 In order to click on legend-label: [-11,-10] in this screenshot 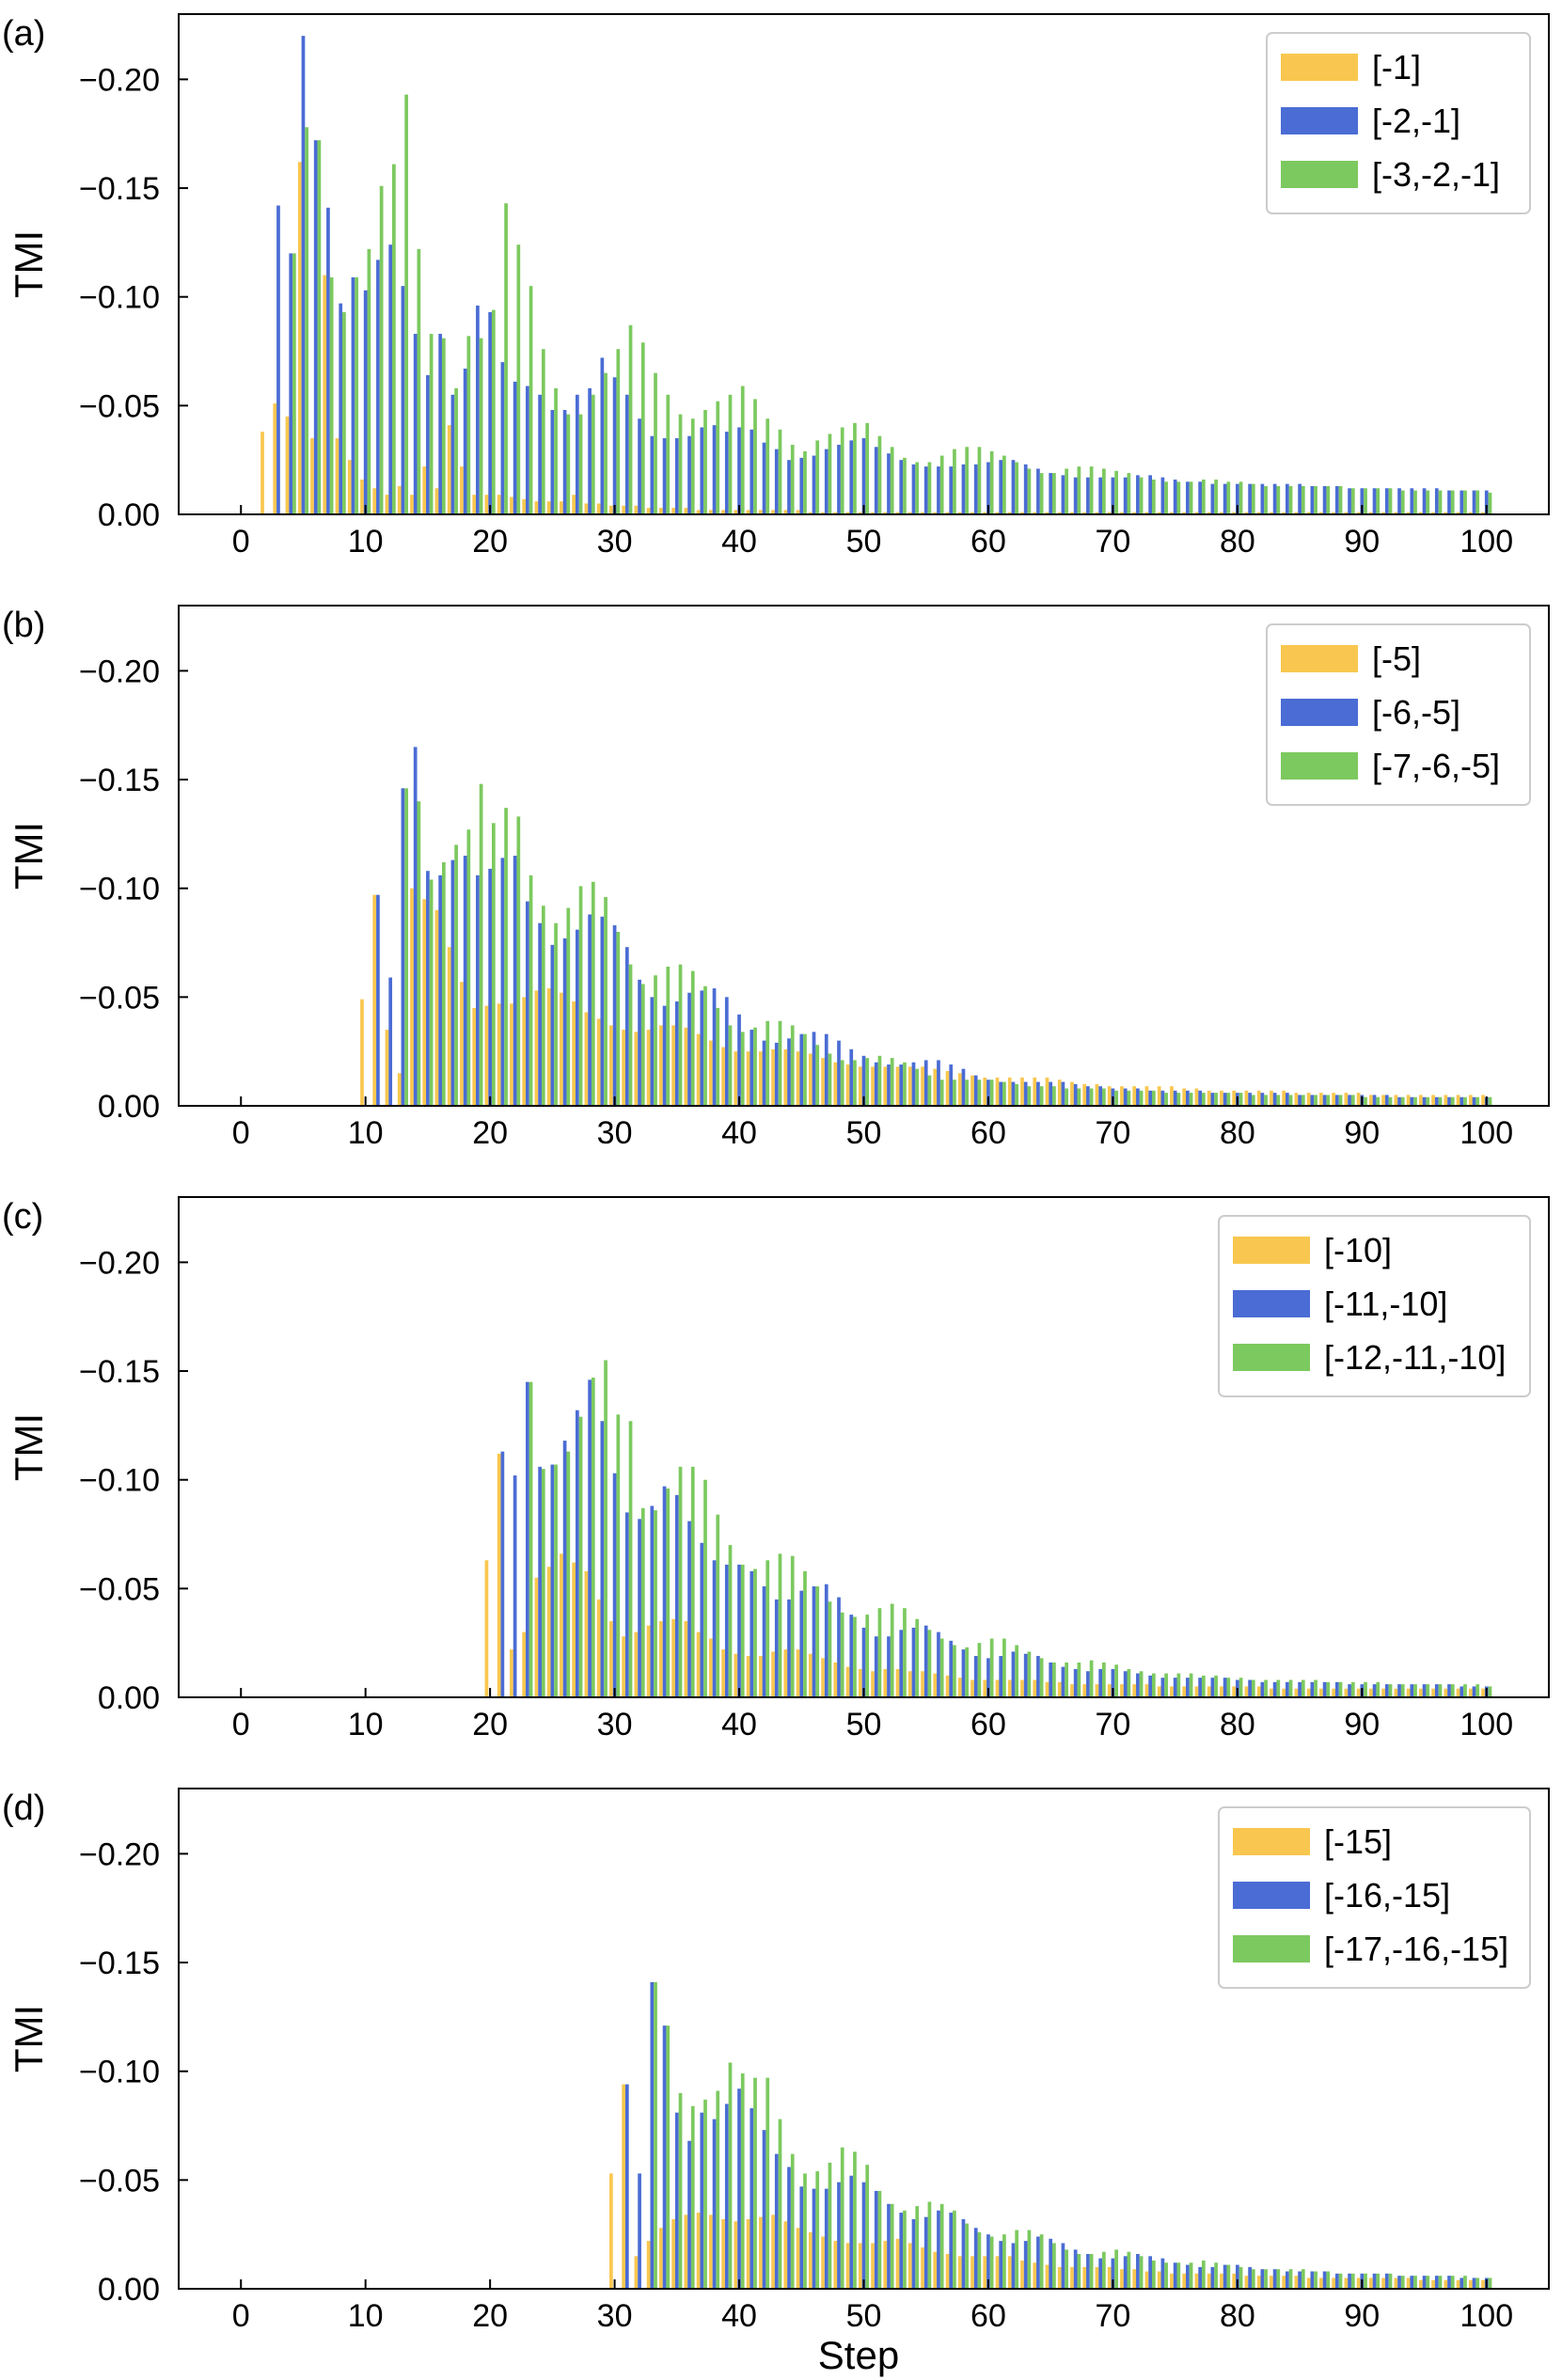, I will do `click(1385, 1304)`.